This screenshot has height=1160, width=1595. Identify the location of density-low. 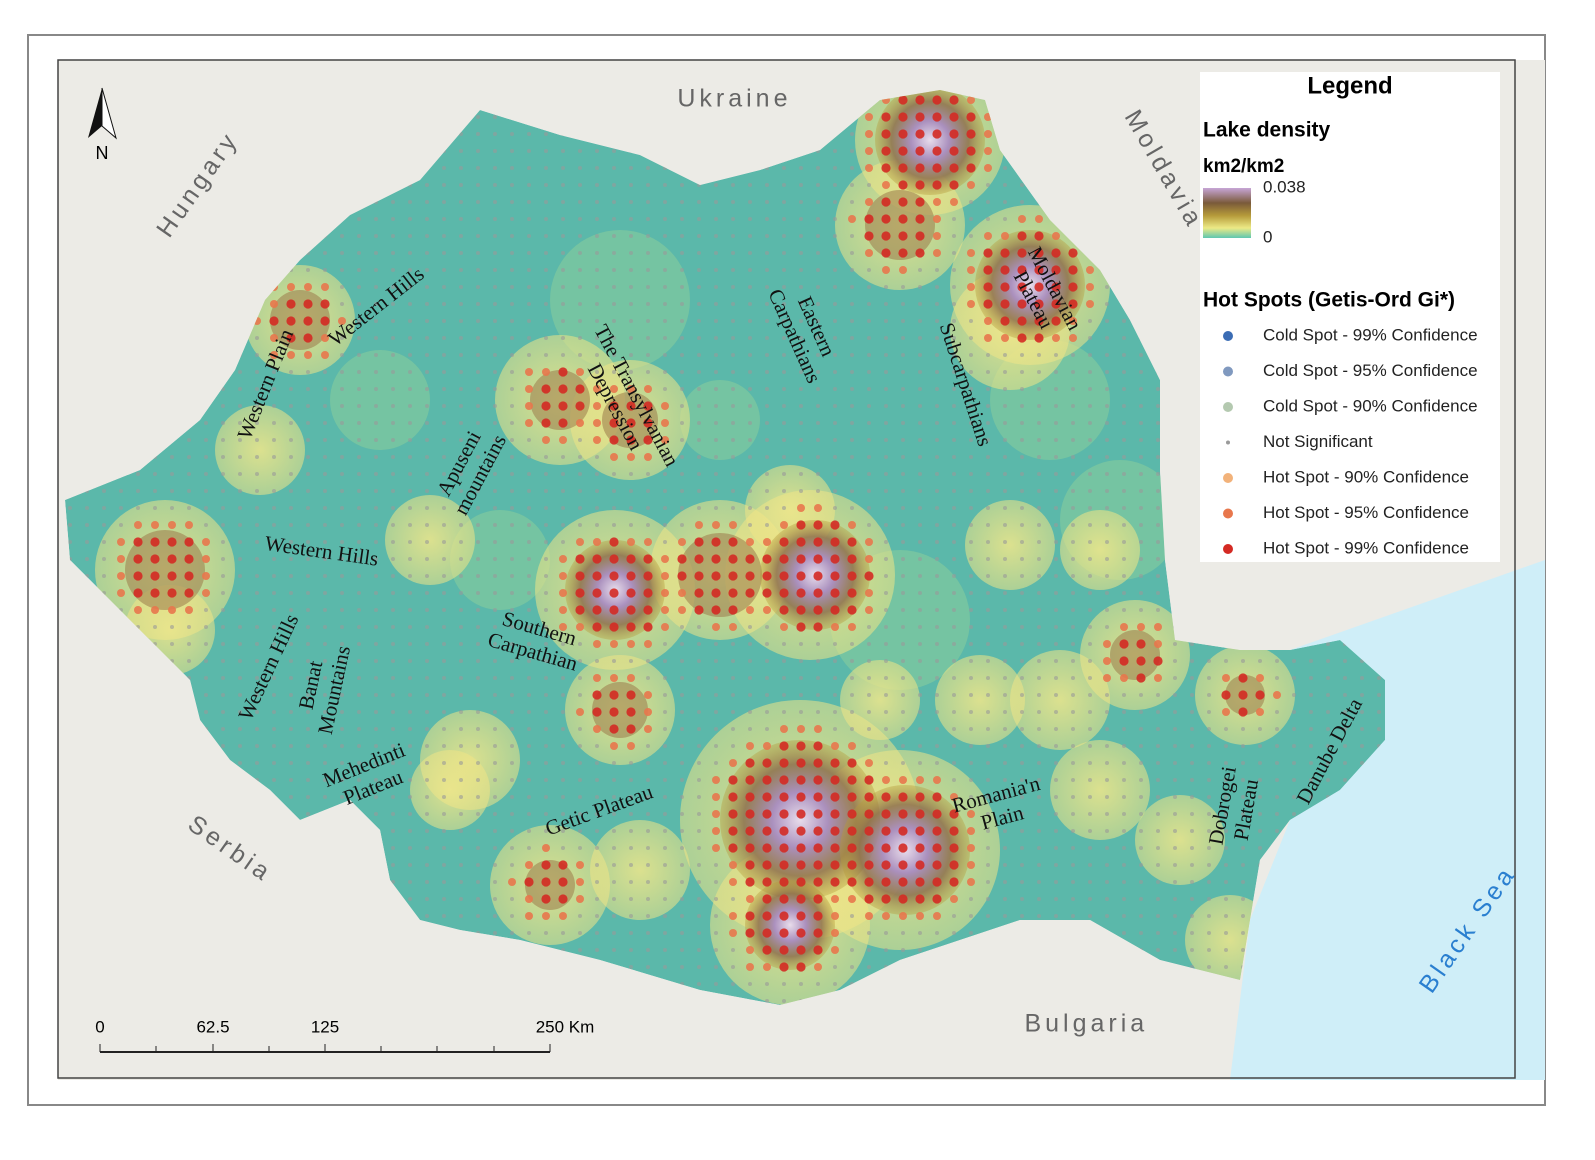
(720, 420).